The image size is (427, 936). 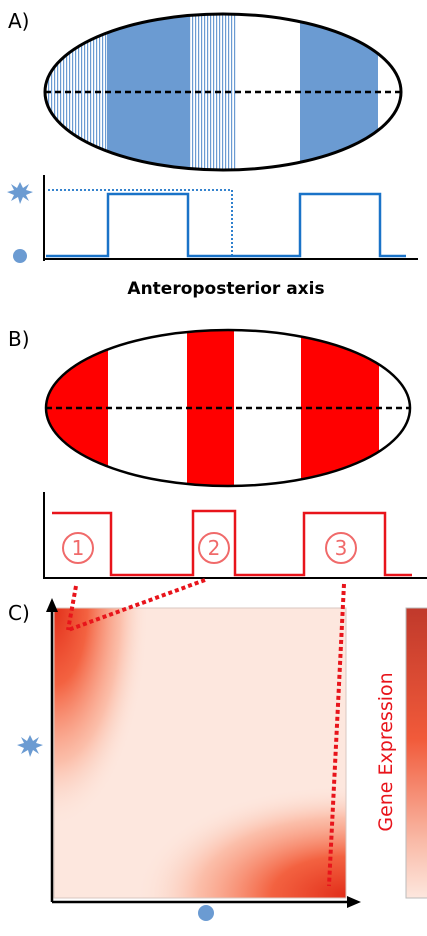 What do you see at coordinates (148, 92) in the screenshot?
I see `blue-stripe` at bounding box center [148, 92].